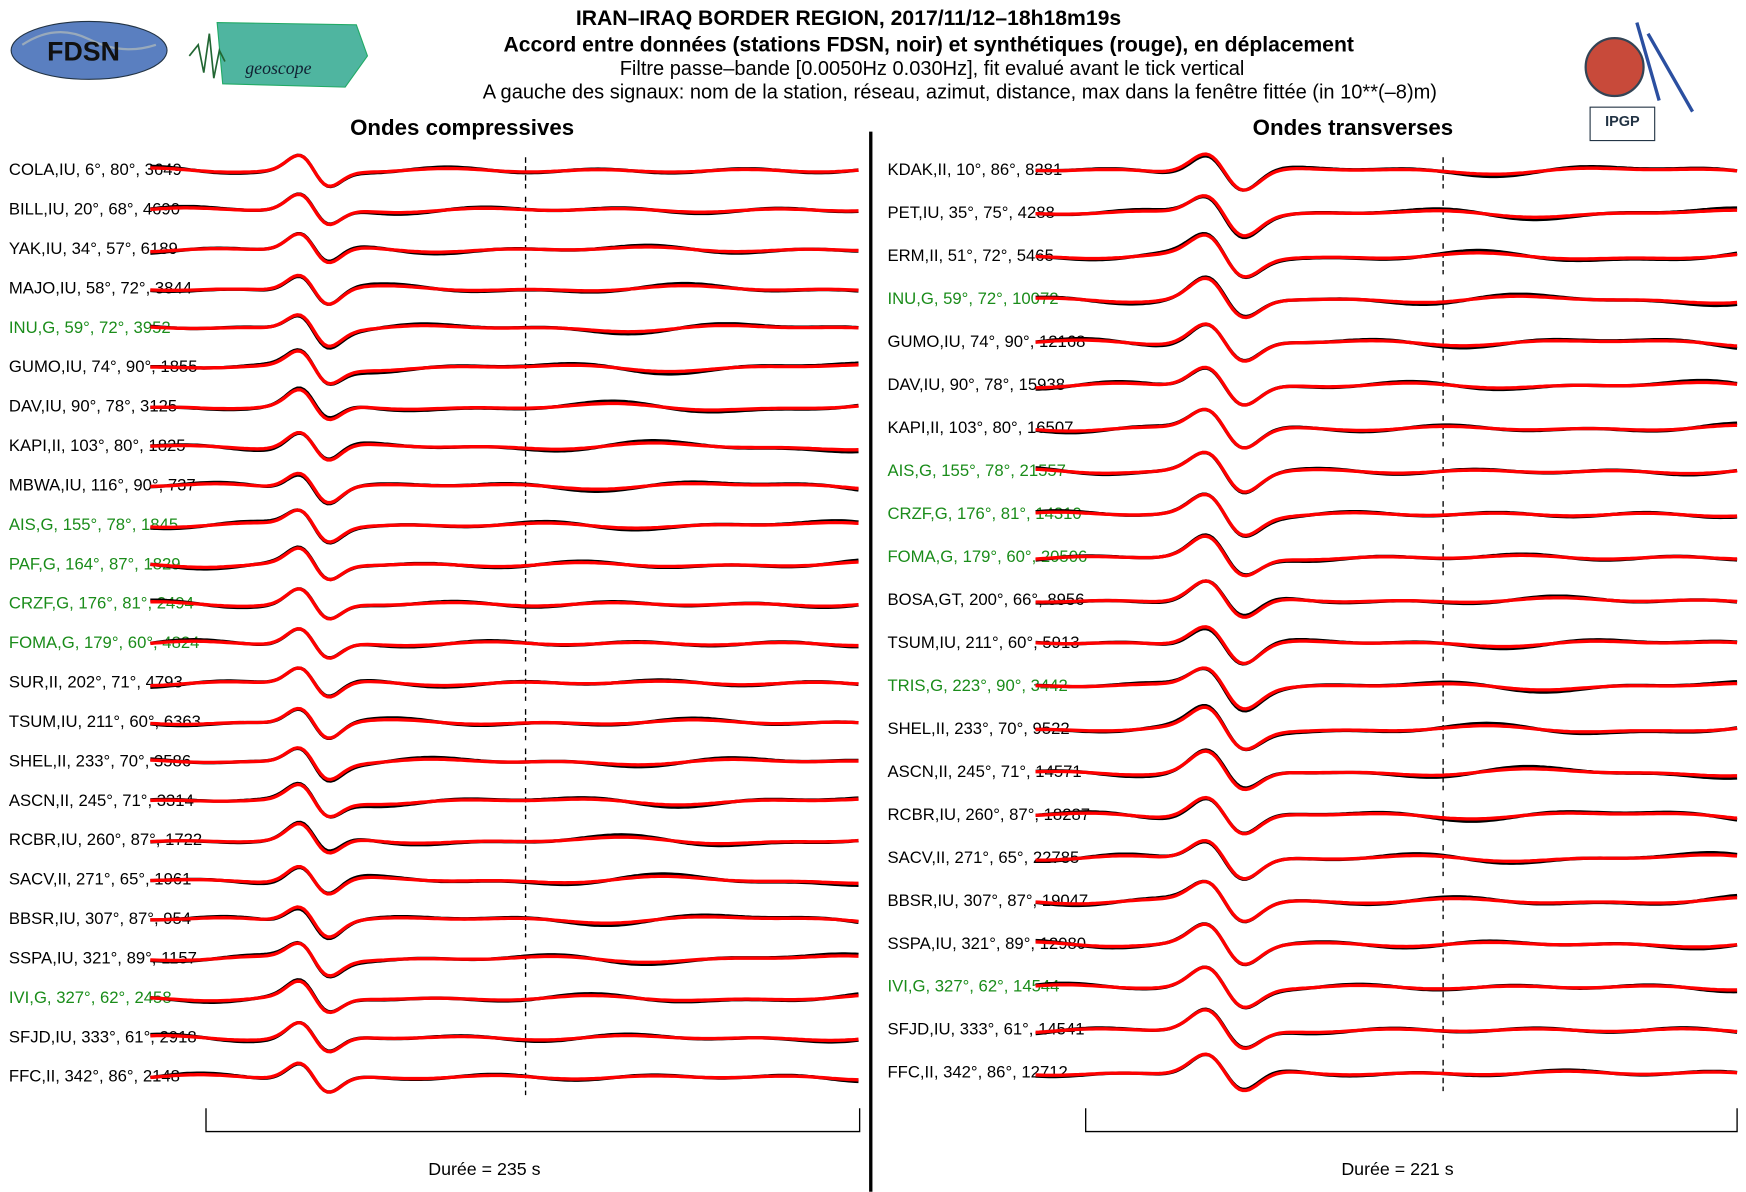 This screenshot has height=1192, width=1746. What do you see at coordinates (102, 484) in the screenshot?
I see `station-label: MBWA,IU, 116°, 90°, 737` at bounding box center [102, 484].